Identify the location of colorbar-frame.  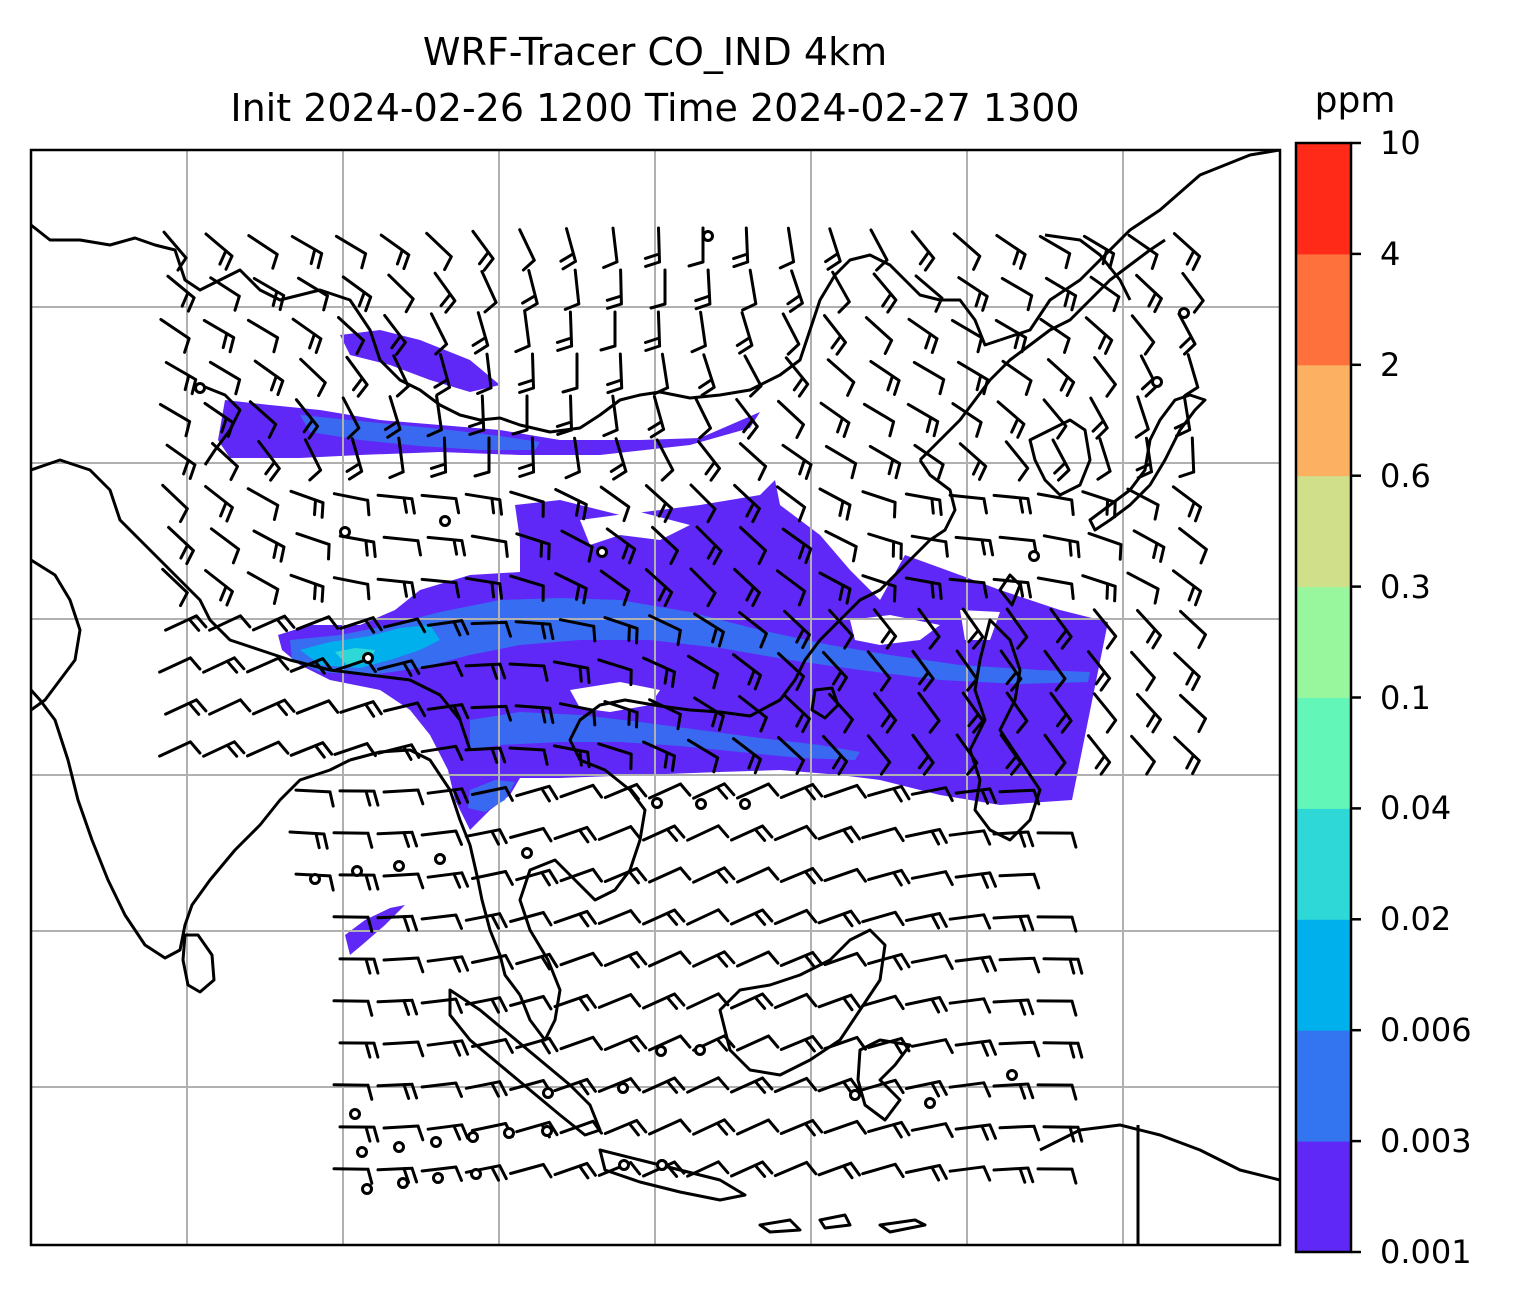
(1323, 697).